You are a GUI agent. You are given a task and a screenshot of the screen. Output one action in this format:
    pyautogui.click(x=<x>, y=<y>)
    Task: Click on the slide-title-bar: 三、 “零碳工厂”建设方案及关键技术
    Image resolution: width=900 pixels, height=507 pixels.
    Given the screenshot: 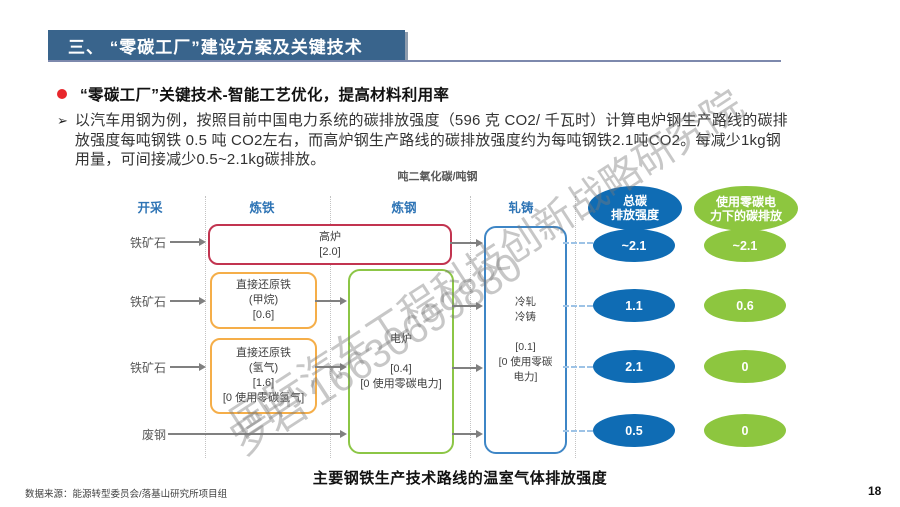 What is the action you would take?
    pyautogui.click(x=226, y=45)
    